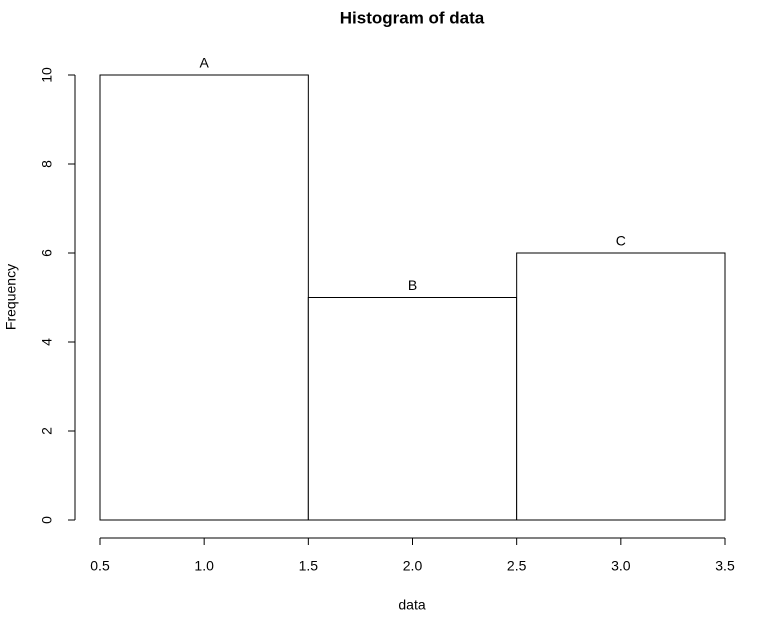  What do you see at coordinates (411, 605) in the screenshot?
I see `x-axis-title: data` at bounding box center [411, 605].